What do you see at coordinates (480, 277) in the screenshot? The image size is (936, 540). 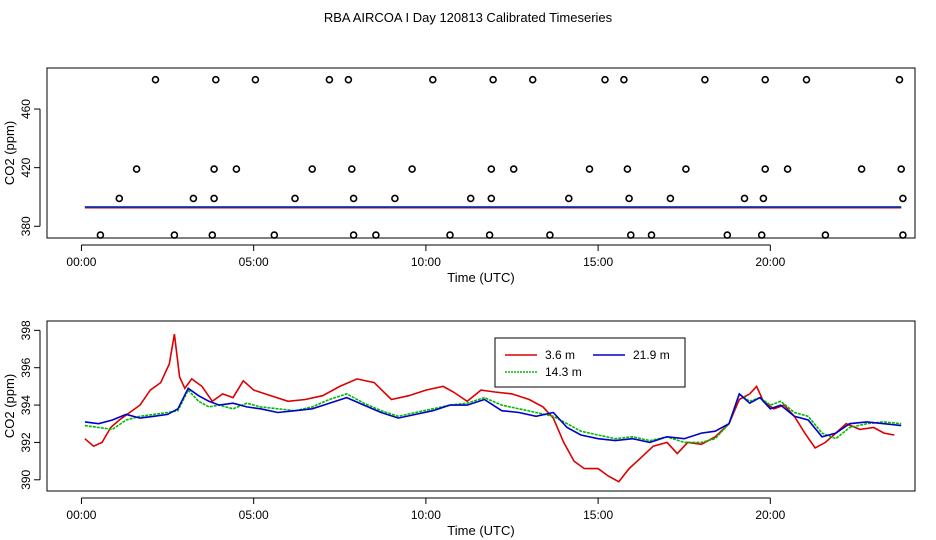 I see `top-x-axis-label: Time (UTC)` at bounding box center [480, 277].